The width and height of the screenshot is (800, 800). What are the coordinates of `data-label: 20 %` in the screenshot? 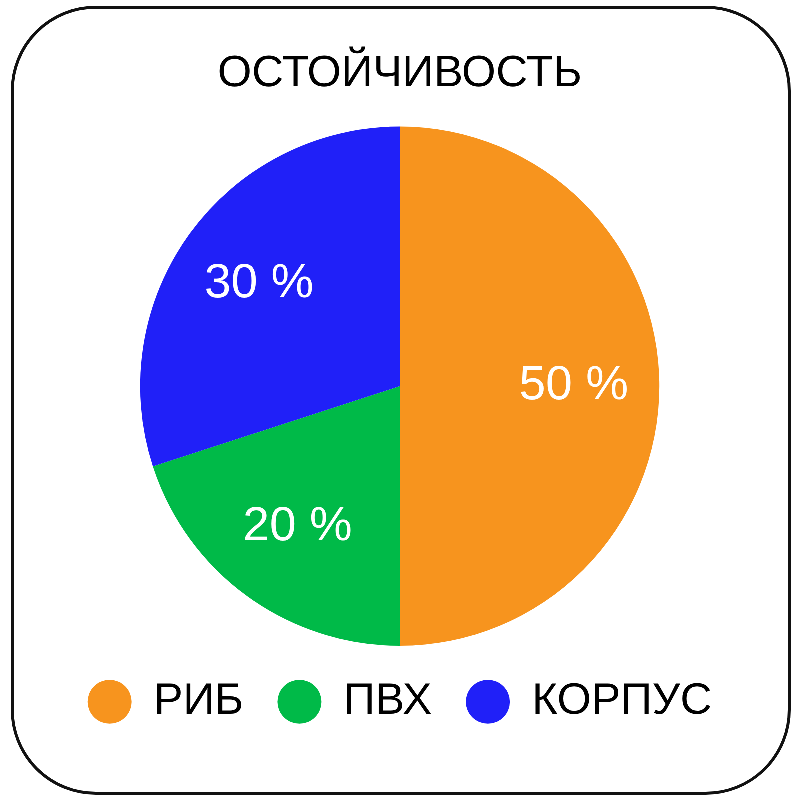 It's located at (297, 525).